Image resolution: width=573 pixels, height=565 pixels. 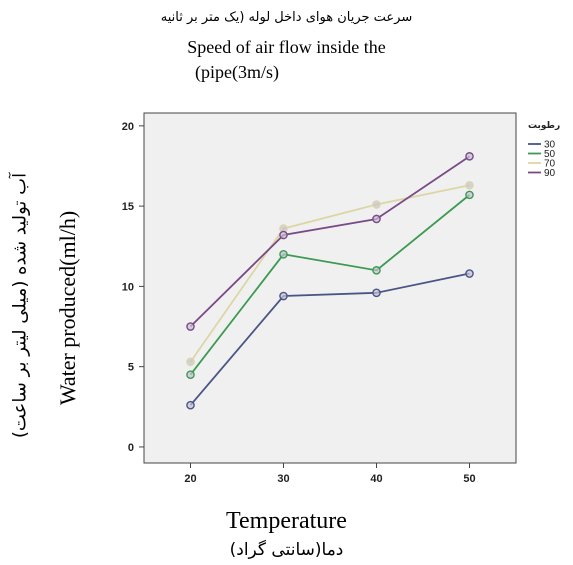 What do you see at coordinates (376, 479) in the screenshot?
I see `x-tick-label: 40` at bounding box center [376, 479].